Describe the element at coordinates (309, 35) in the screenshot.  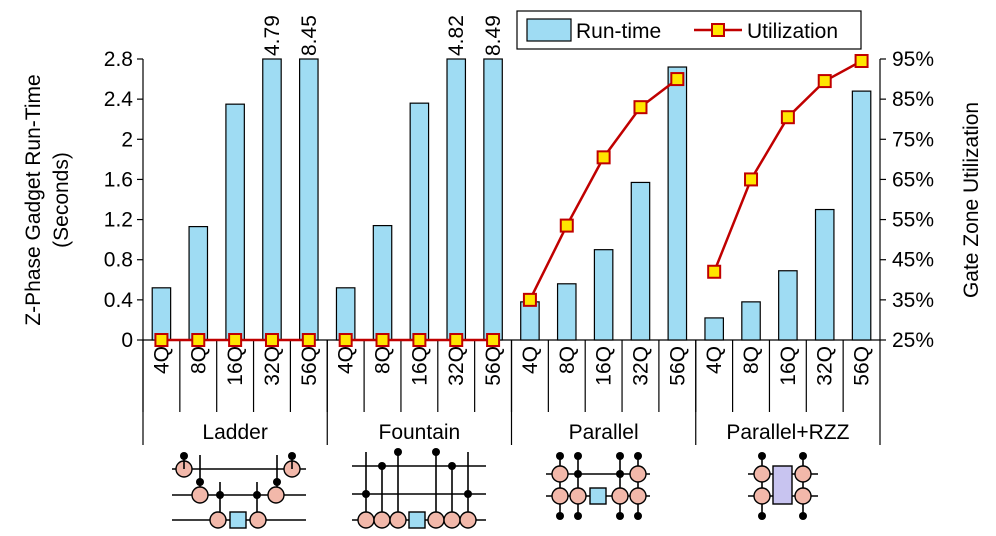
I see `bar-value-label: 8.45` at that location.